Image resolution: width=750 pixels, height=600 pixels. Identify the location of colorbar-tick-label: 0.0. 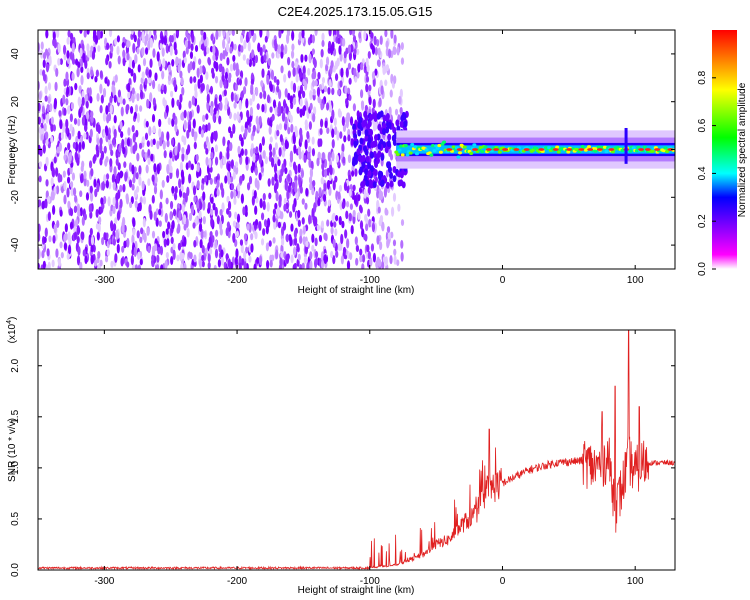
(702, 269).